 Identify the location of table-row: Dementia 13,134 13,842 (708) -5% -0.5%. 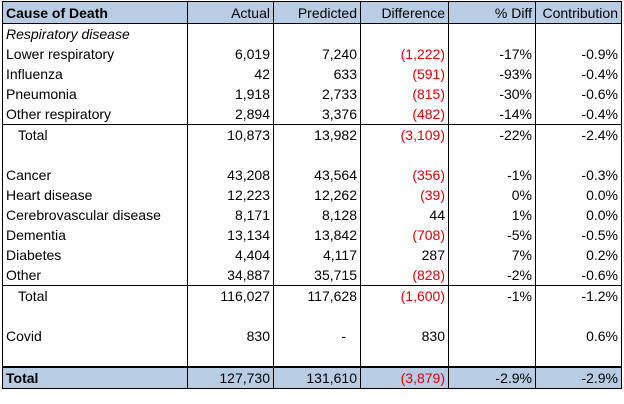
(312, 235).